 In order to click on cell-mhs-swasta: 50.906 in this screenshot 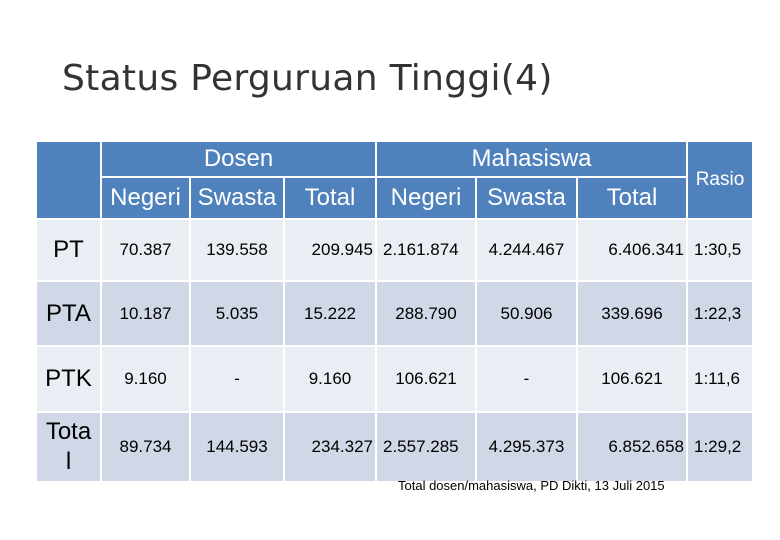, I will do `click(526, 313)`.